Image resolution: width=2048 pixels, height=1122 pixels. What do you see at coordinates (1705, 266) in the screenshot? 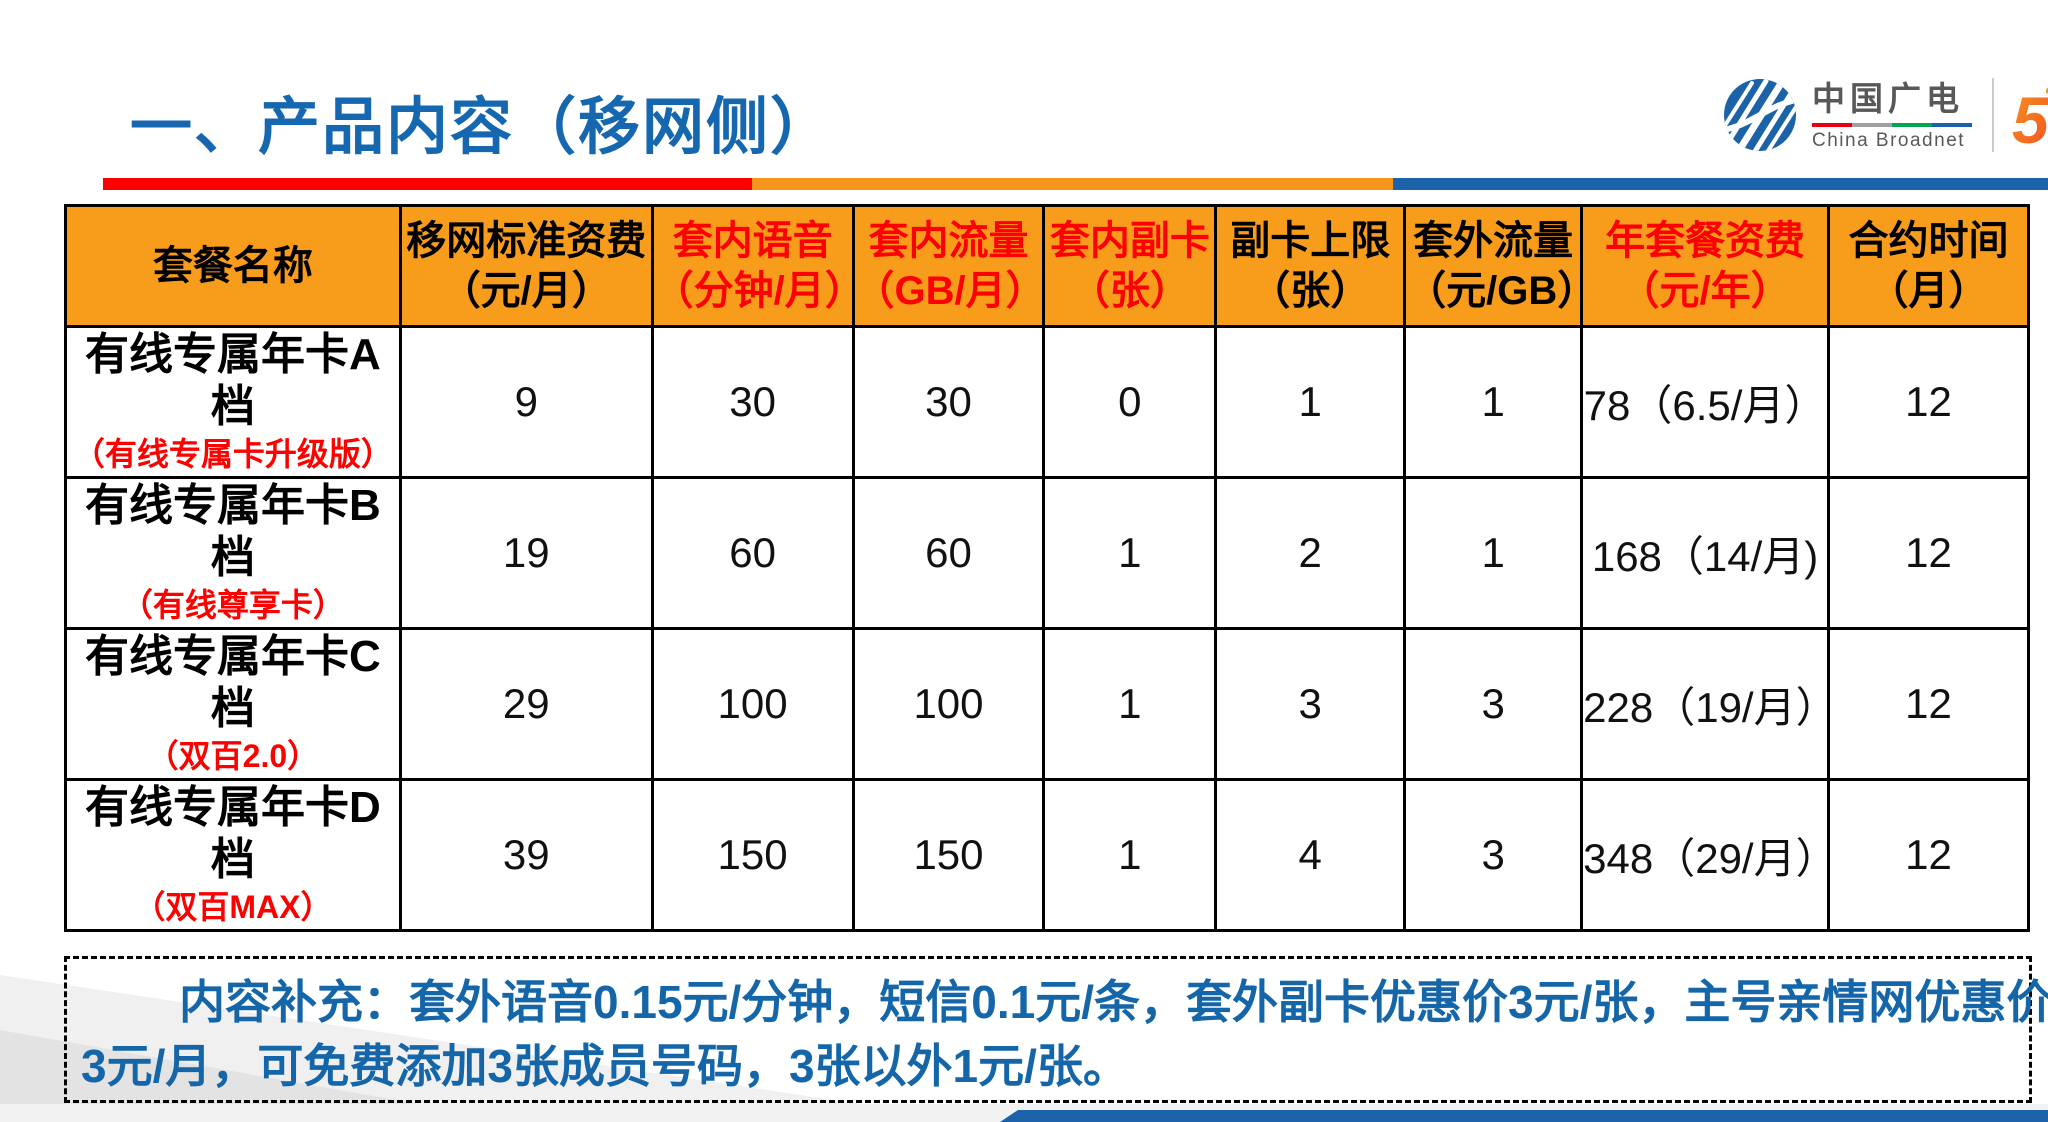
I see `header-cell-annual-fee: 年套餐资费 （元/年）` at bounding box center [1705, 266].